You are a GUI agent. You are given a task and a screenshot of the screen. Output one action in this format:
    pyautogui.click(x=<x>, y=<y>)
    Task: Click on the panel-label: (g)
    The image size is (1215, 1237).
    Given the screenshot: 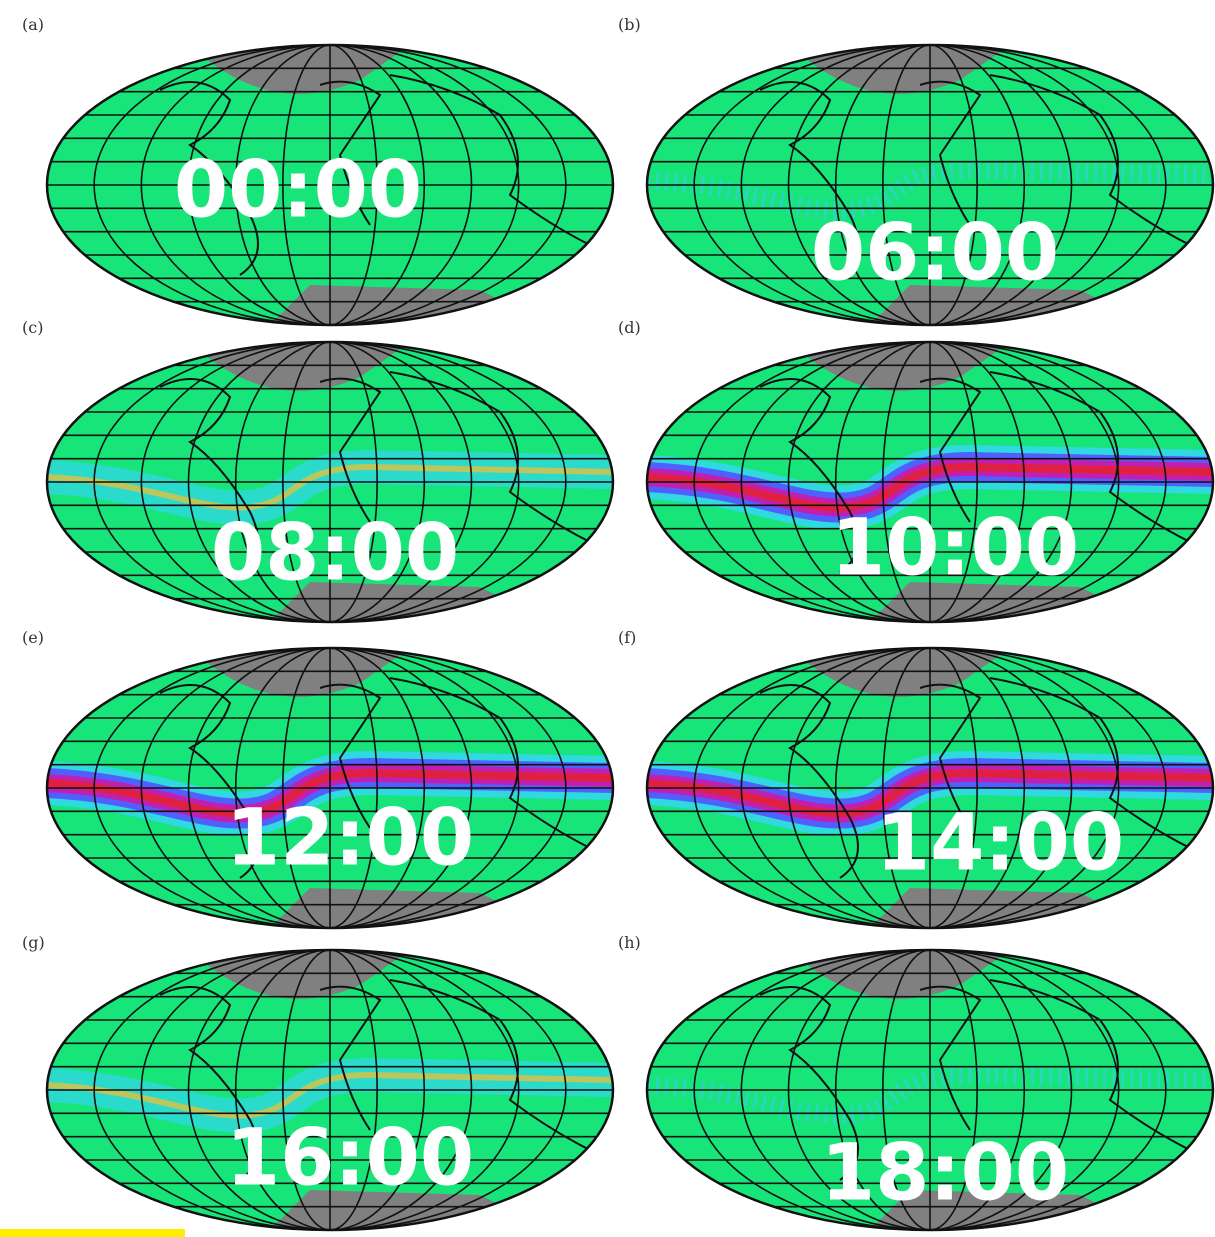 What is the action you would take?
    pyautogui.click(x=33, y=942)
    